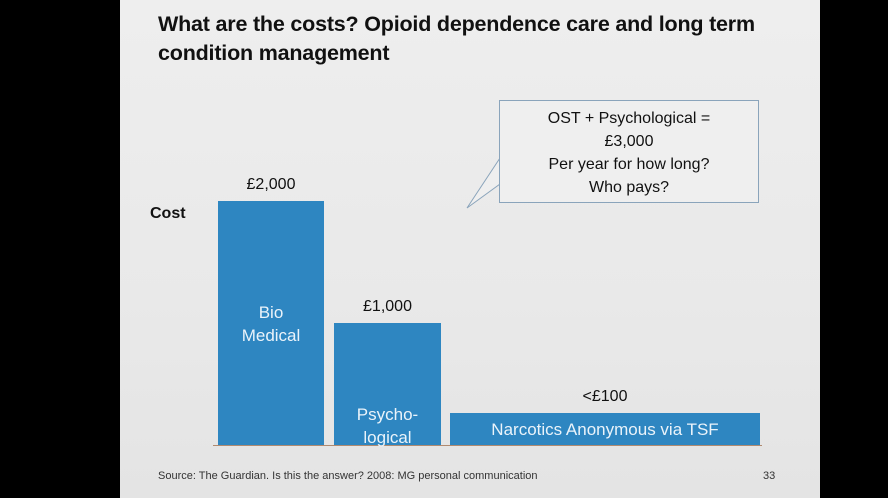 Image resolution: width=888 pixels, height=498 pixels. I want to click on bar-label-line: Bio, so click(271, 312).